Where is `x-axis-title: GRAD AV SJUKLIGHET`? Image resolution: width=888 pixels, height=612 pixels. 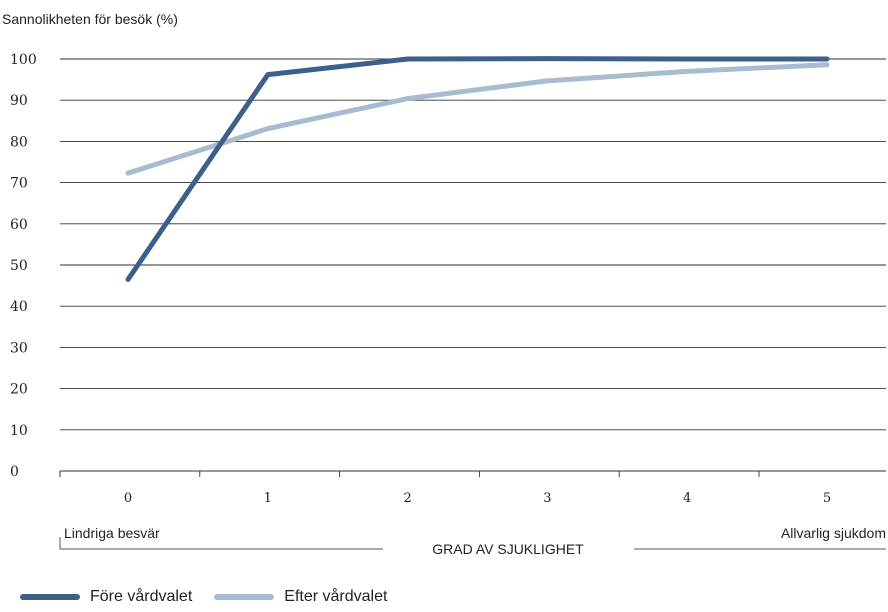
x-axis-title: GRAD AV SJUKLIGHET is located at coordinates (508, 549).